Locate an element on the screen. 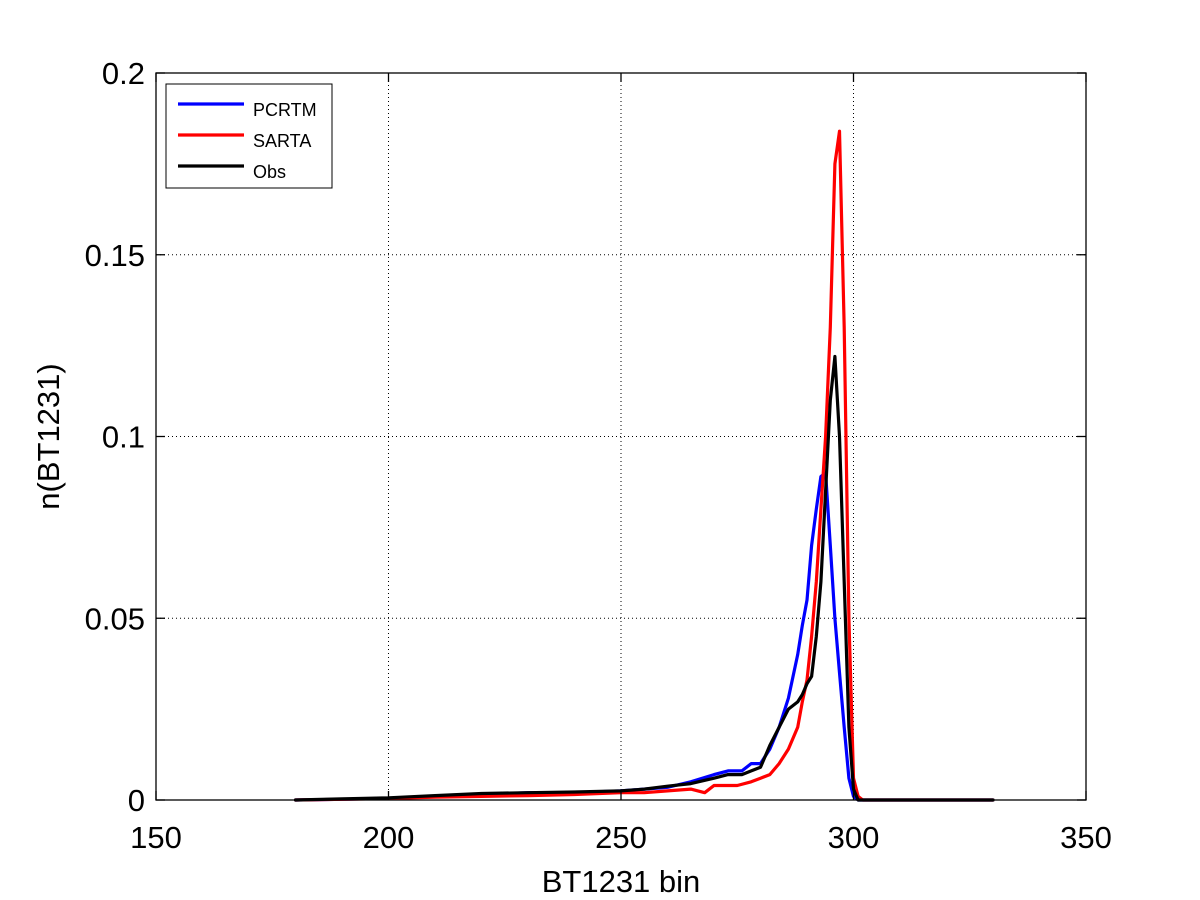 This screenshot has width=1200, height=900. legend: PCRTM SARTA Obs is located at coordinates (249, 136).